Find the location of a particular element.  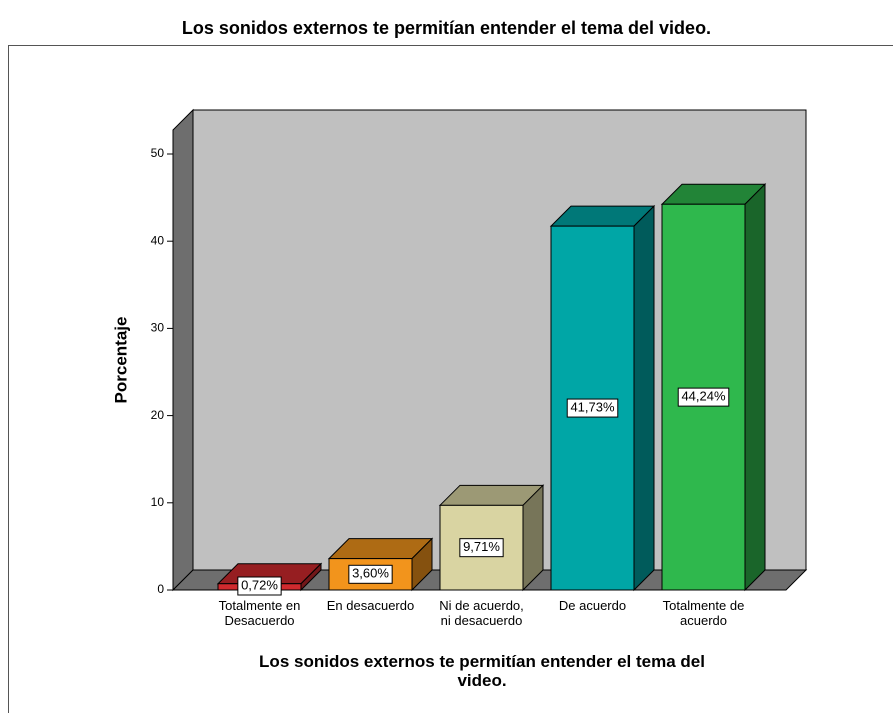

y-axis-title: Porcentaje is located at coordinates (120, 360).